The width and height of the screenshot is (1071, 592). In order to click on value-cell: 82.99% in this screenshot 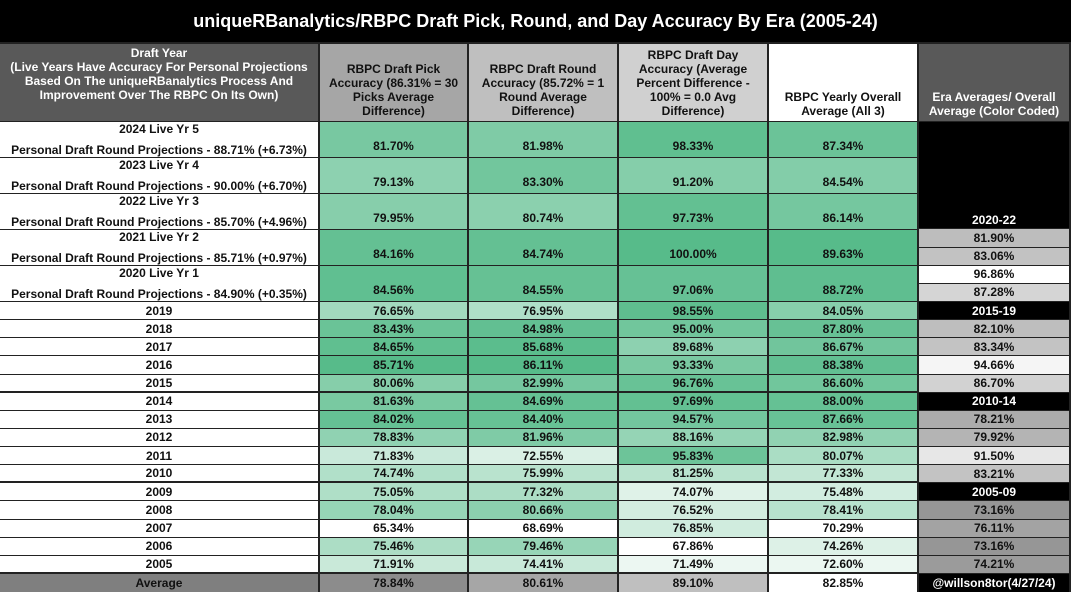, I will do `click(543, 382)`.